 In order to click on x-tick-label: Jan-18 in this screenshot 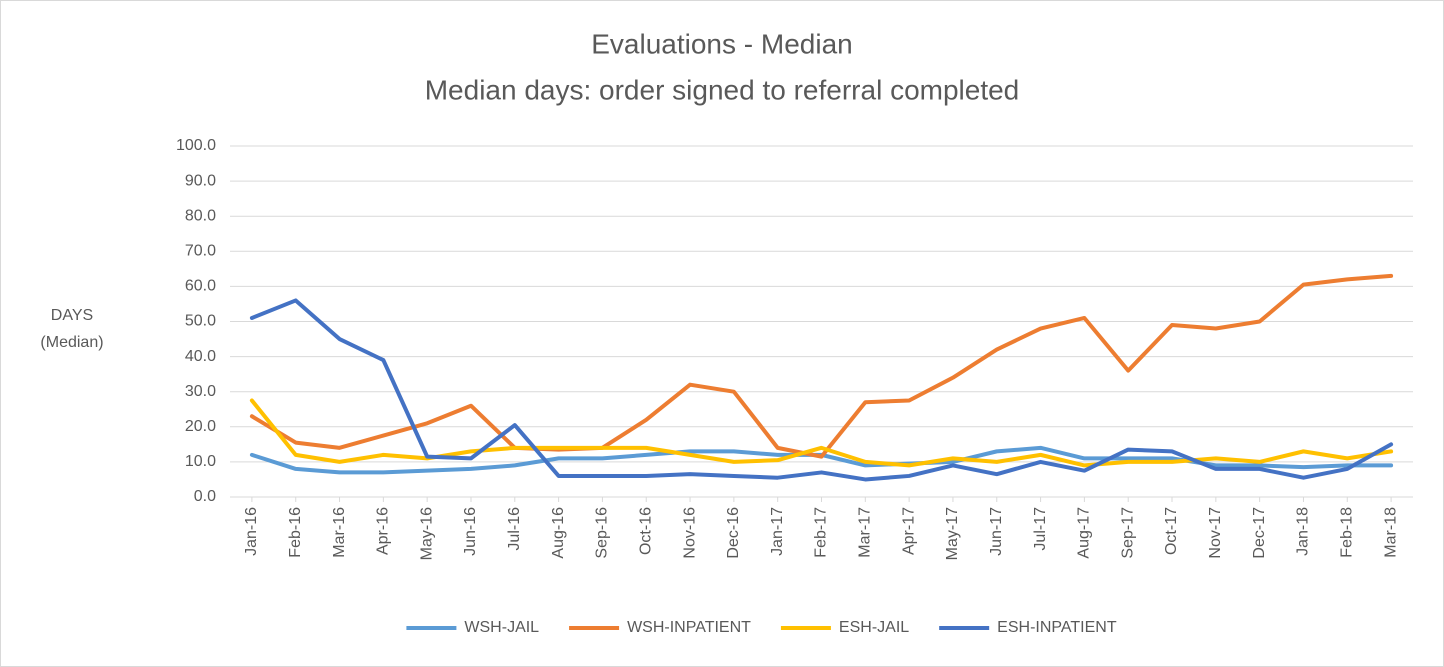, I will do `click(1303, 531)`.